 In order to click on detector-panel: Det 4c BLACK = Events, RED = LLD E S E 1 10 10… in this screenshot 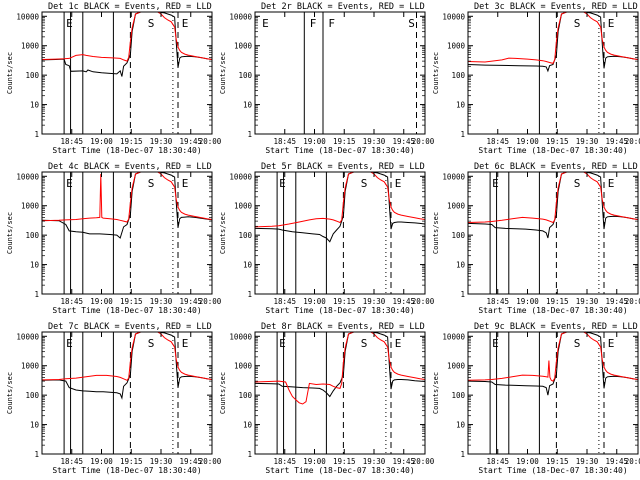, I will do `click(114, 238)`.